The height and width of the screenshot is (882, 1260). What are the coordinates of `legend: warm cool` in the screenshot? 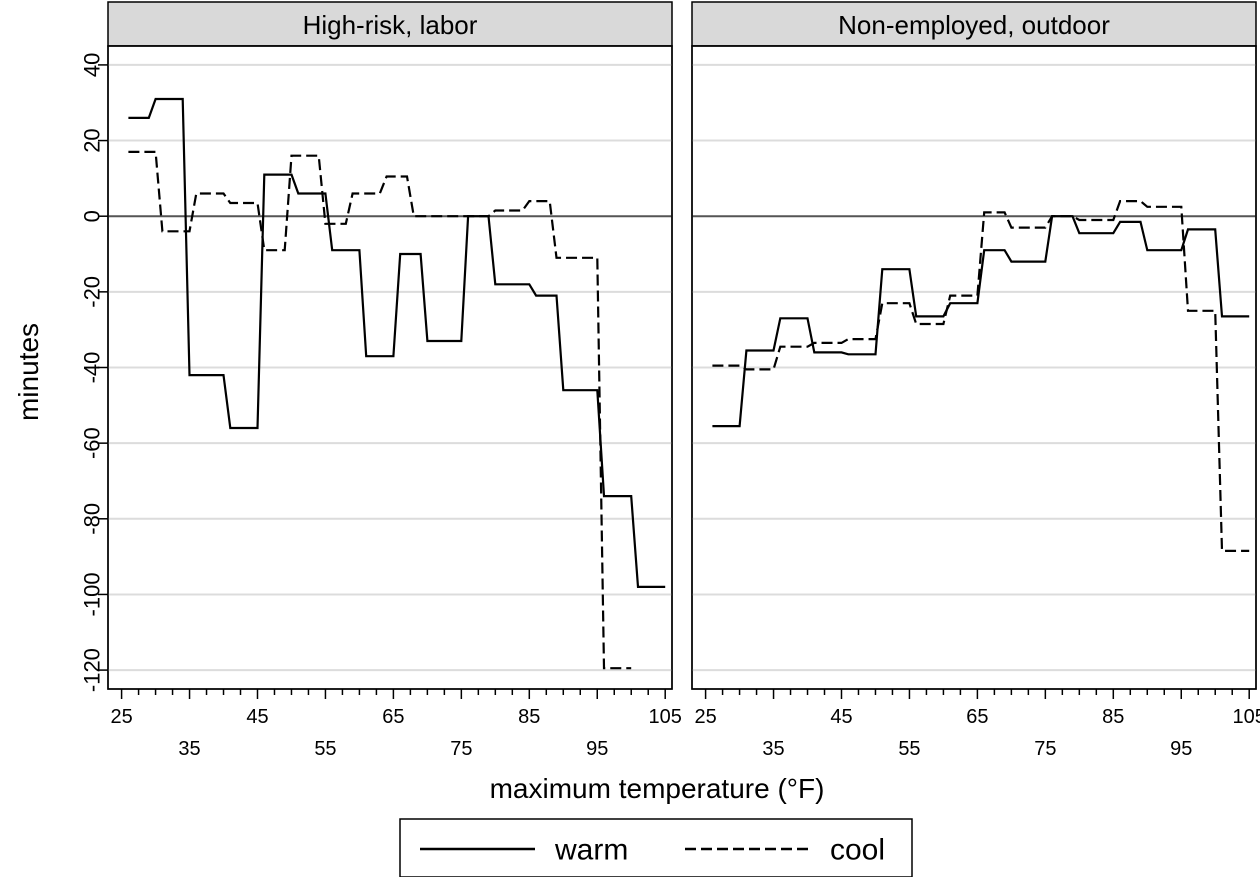 It's located at (656, 848).